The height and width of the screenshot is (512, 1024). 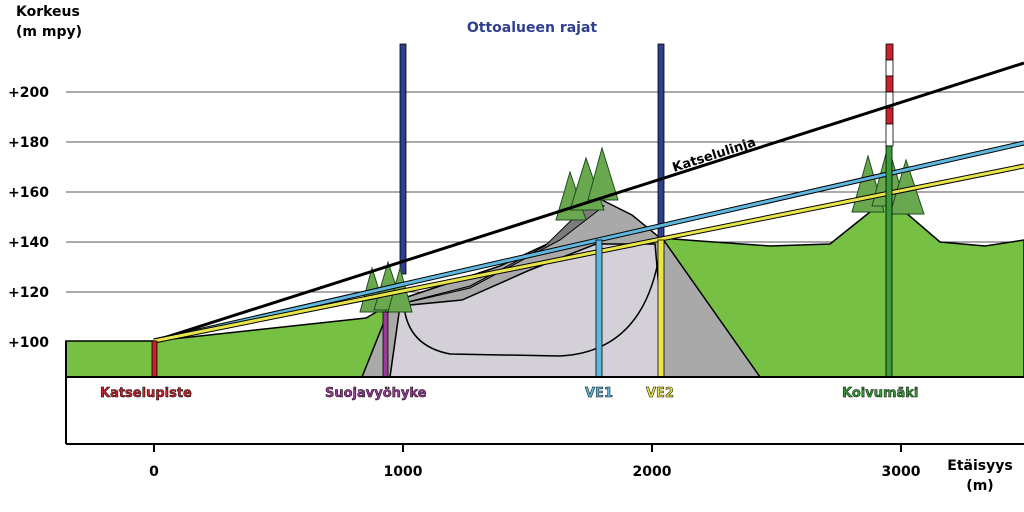 What do you see at coordinates (979, 486) in the screenshot?
I see `x-axis-label-line2: (m)` at bounding box center [979, 486].